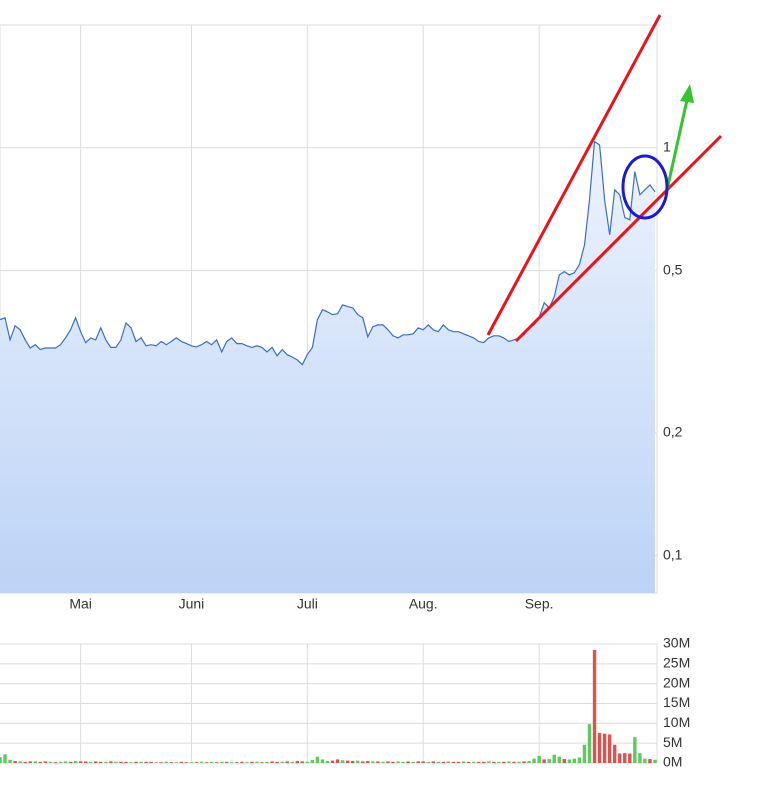  What do you see at coordinates (673, 269) in the screenshot?
I see `y-tick-label: 0,5` at bounding box center [673, 269].